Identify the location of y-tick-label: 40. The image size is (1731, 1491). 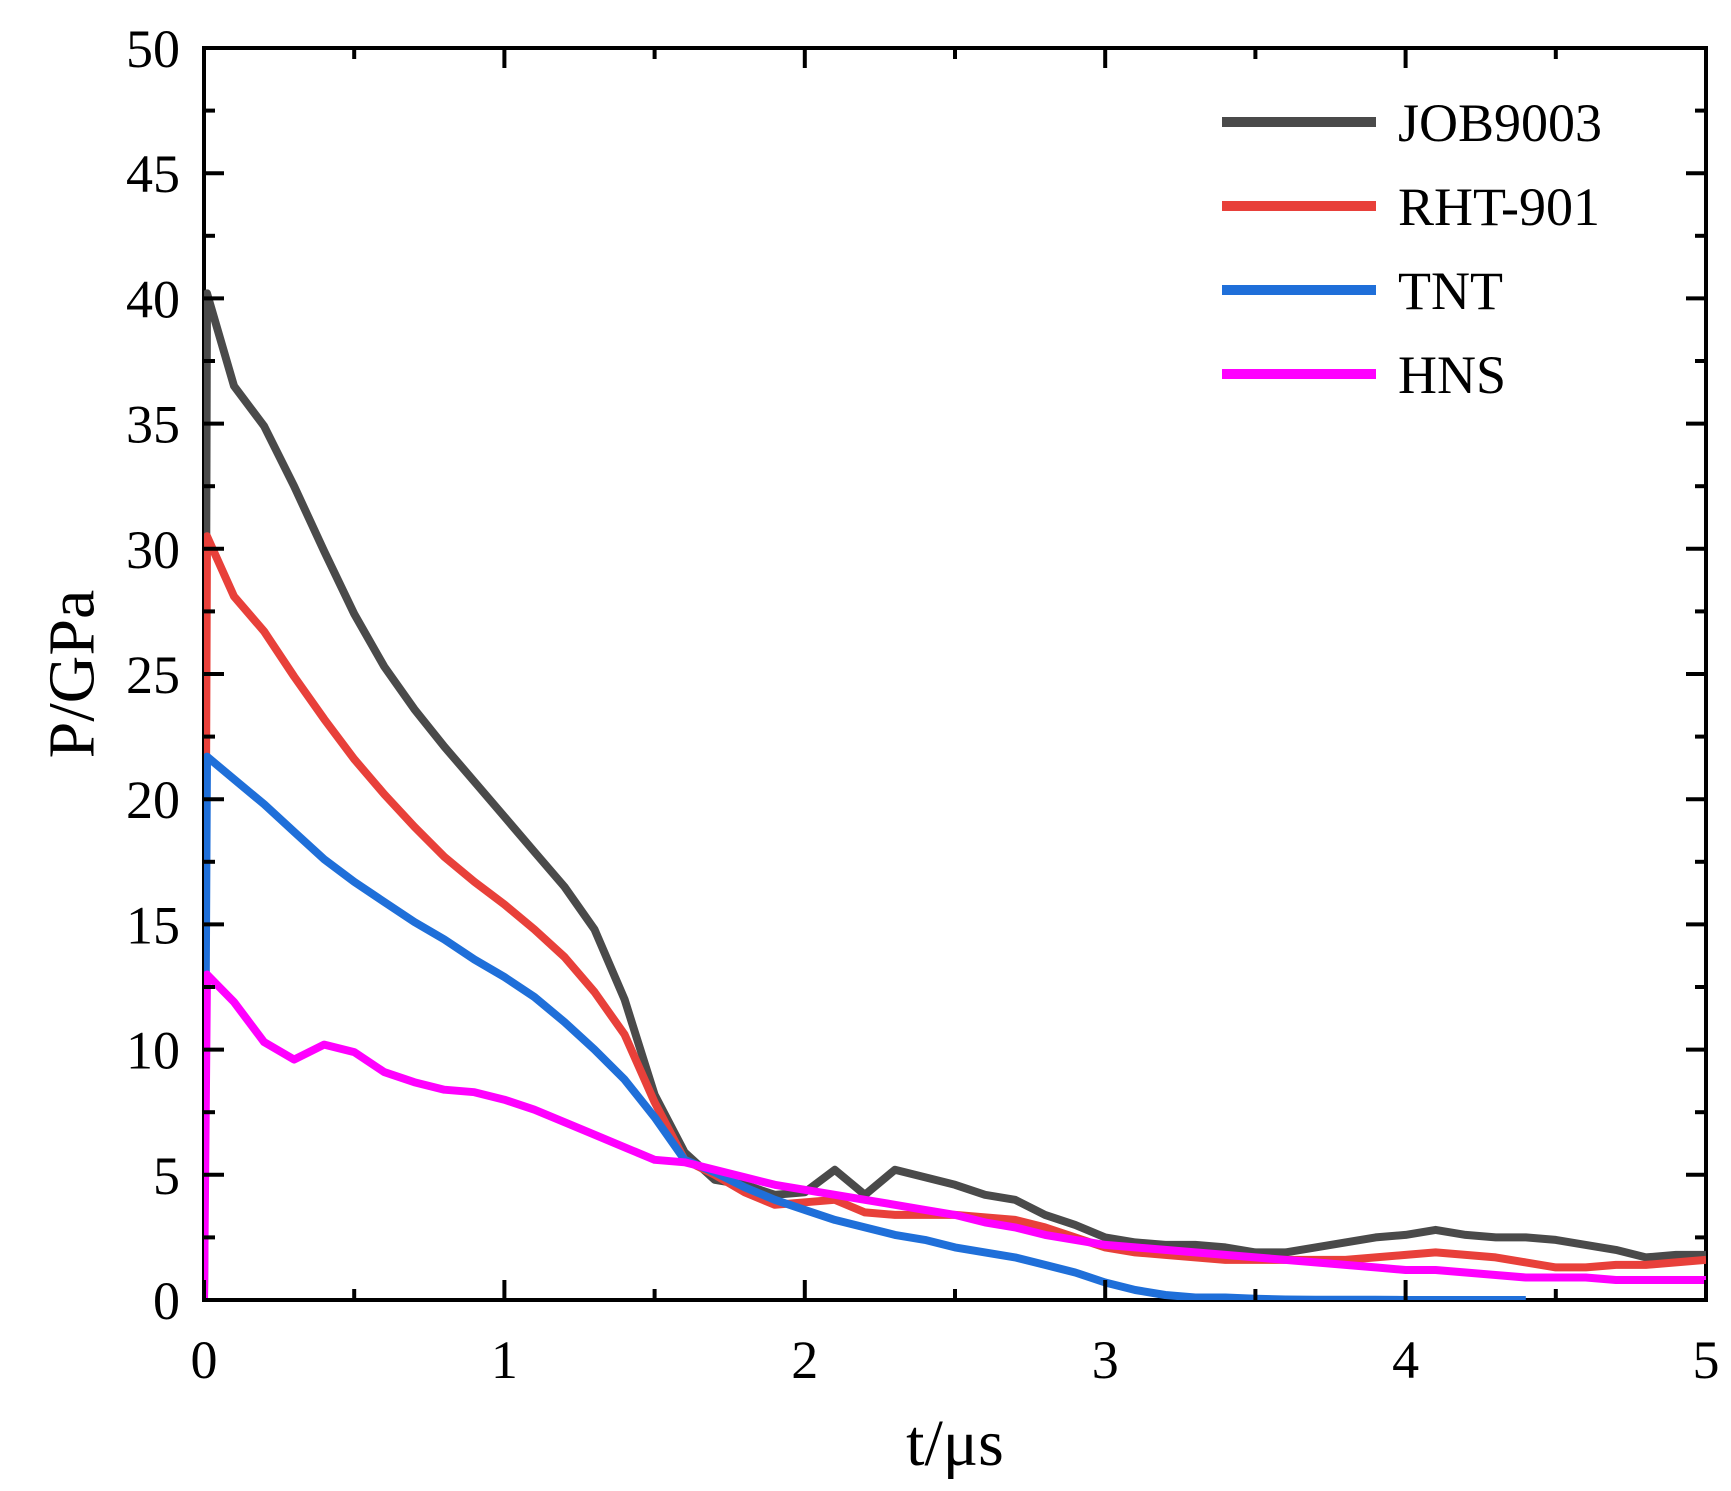
(153, 299).